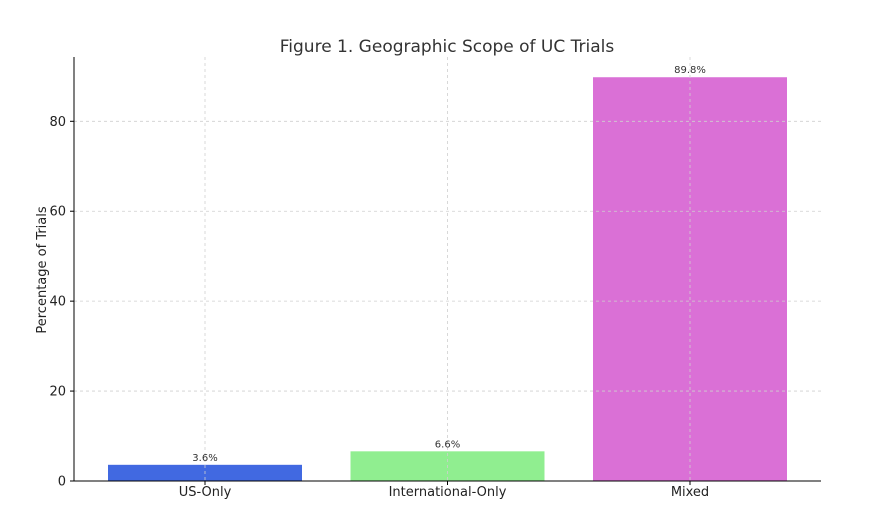 This screenshot has width=890, height=512. I want to click on x-tick-label: Mixed, so click(690, 492).